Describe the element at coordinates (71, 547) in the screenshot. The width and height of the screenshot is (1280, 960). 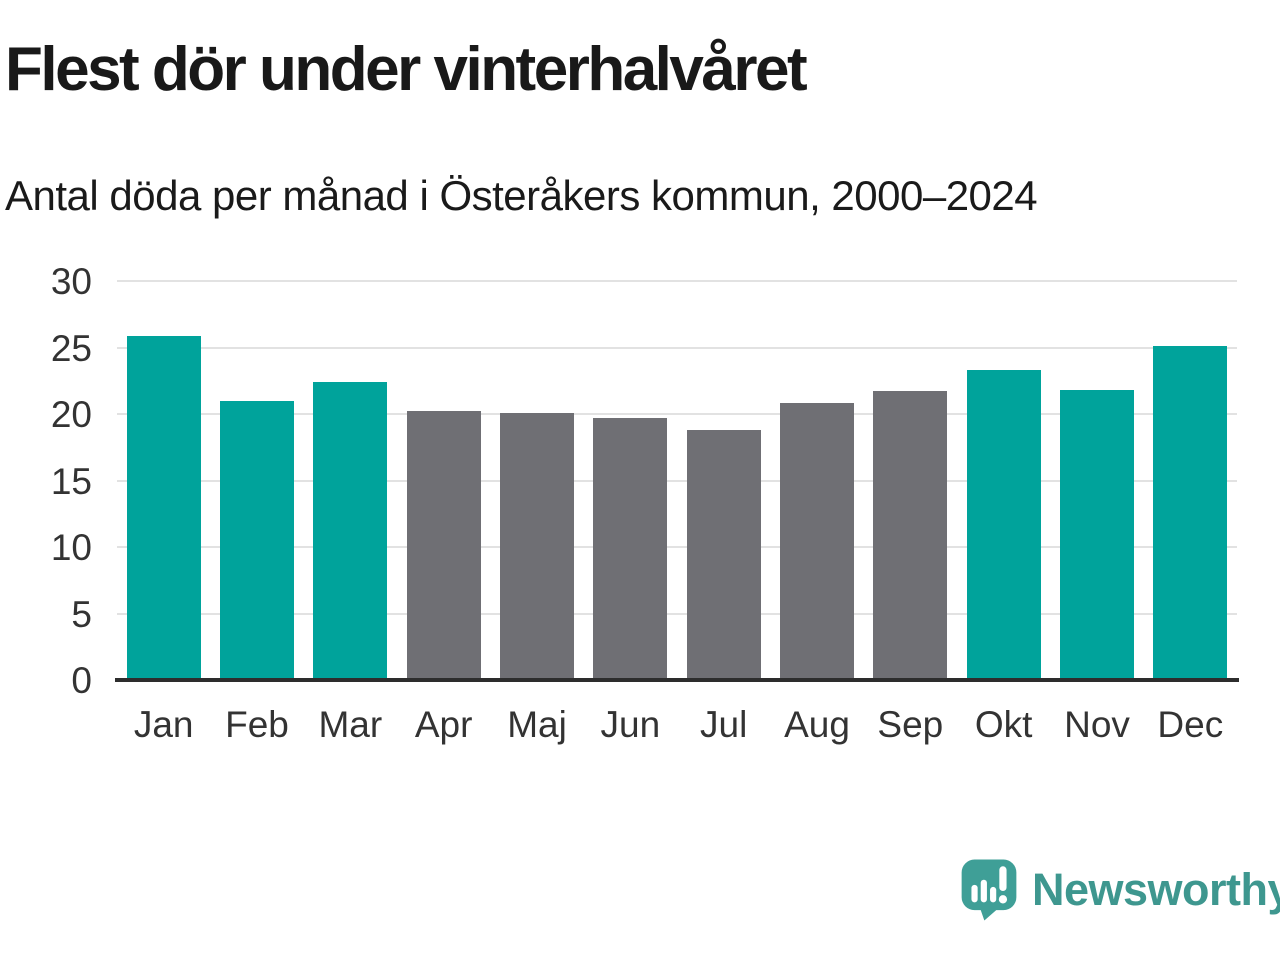
I see `y-tick-label-10: 10` at that location.